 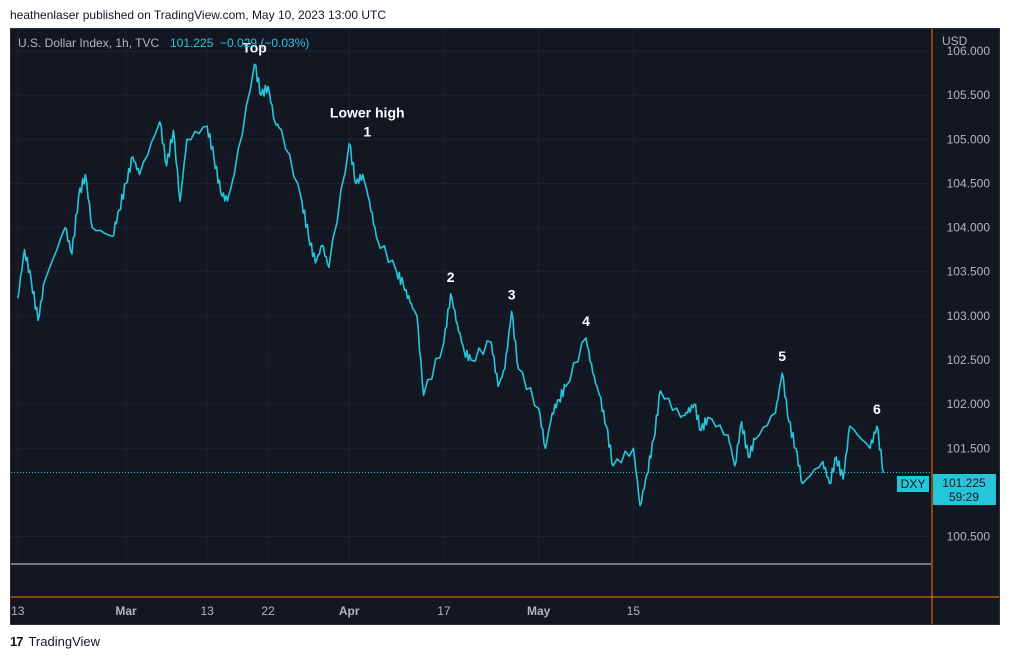 I want to click on x-tick-label: 15, so click(x=634, y=611).